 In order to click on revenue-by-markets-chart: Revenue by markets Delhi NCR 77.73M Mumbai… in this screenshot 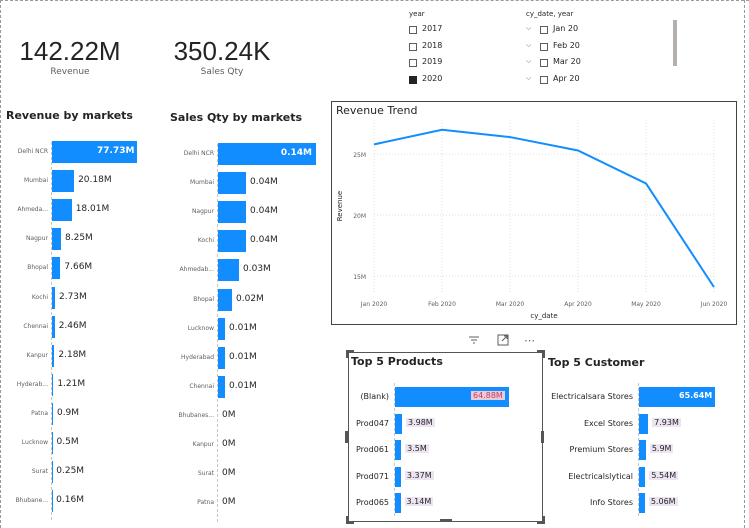, I will do `click(74, 312)`.